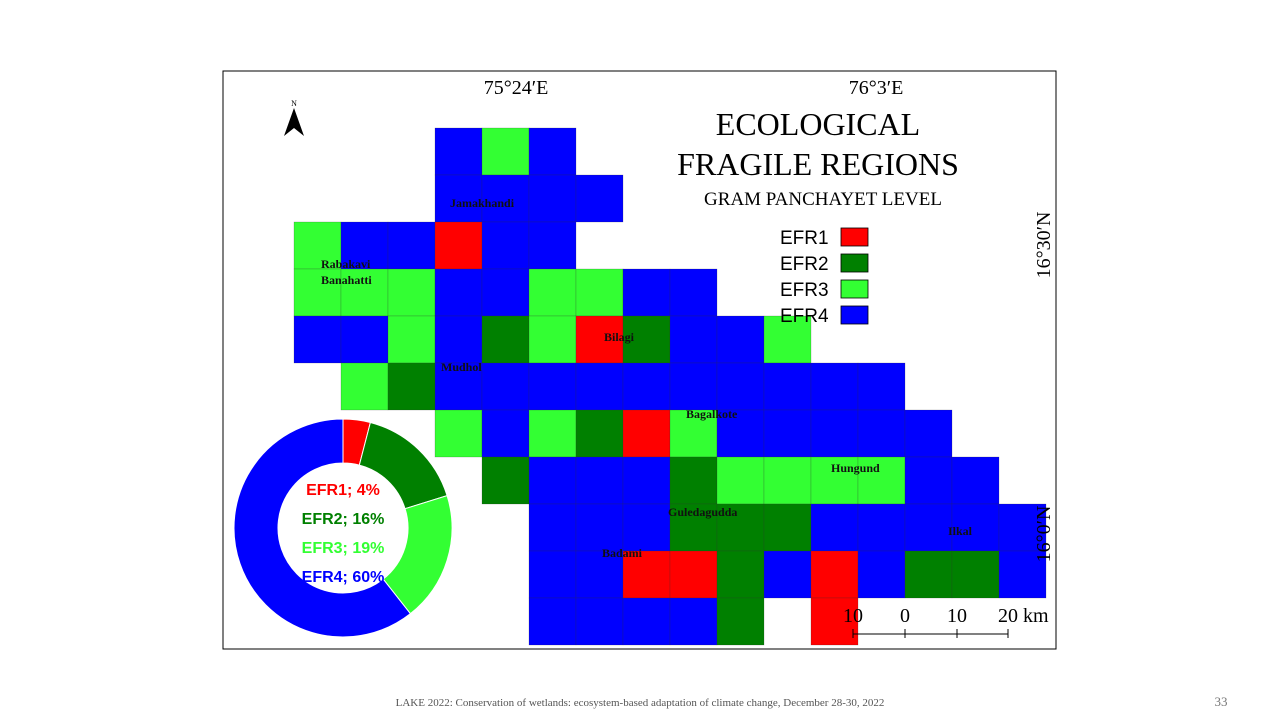 The height and width of the screenshot is (720, 1280). Describe the element at coordinates (343, 577) in the screenshot. I see `donut-label: EFR4; 60%` at that location.